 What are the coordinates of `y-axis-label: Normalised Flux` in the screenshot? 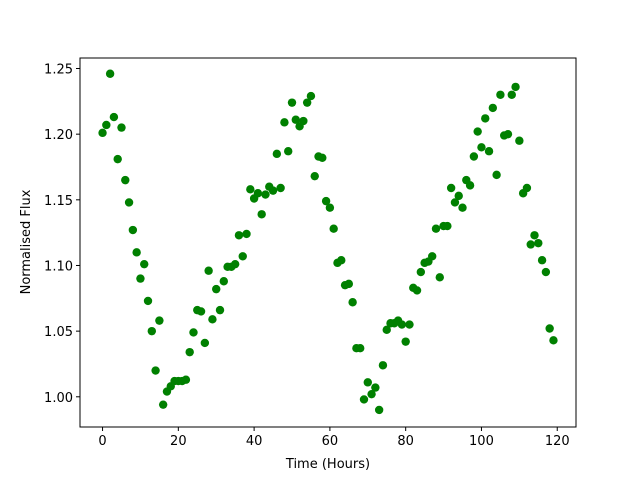 It's located at (26, 241).